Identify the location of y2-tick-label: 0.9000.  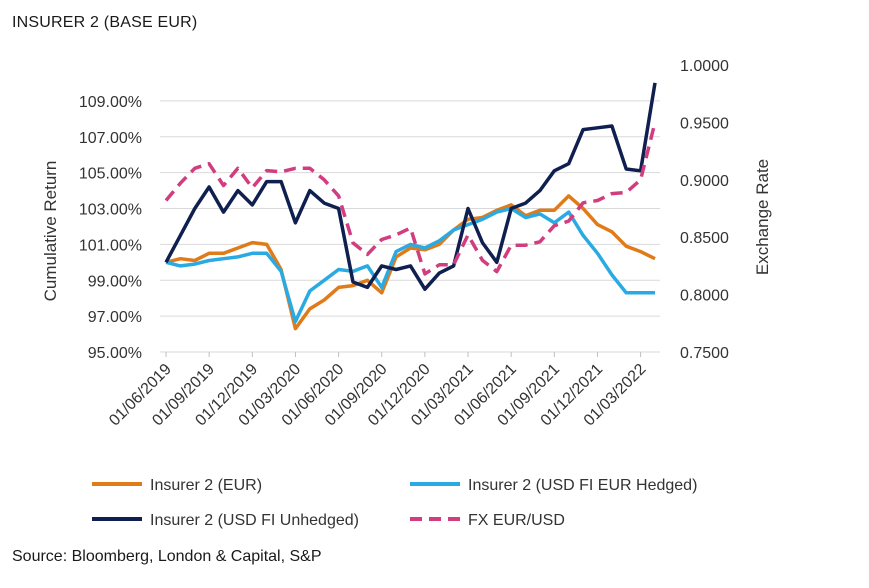
(704, 181).